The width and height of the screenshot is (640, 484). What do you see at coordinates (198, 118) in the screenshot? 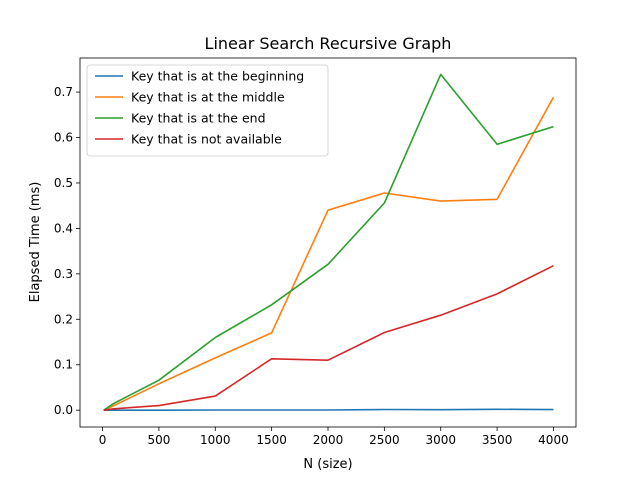
I see `legend-label: Key that is at the end` at bounding box center [198, 118].